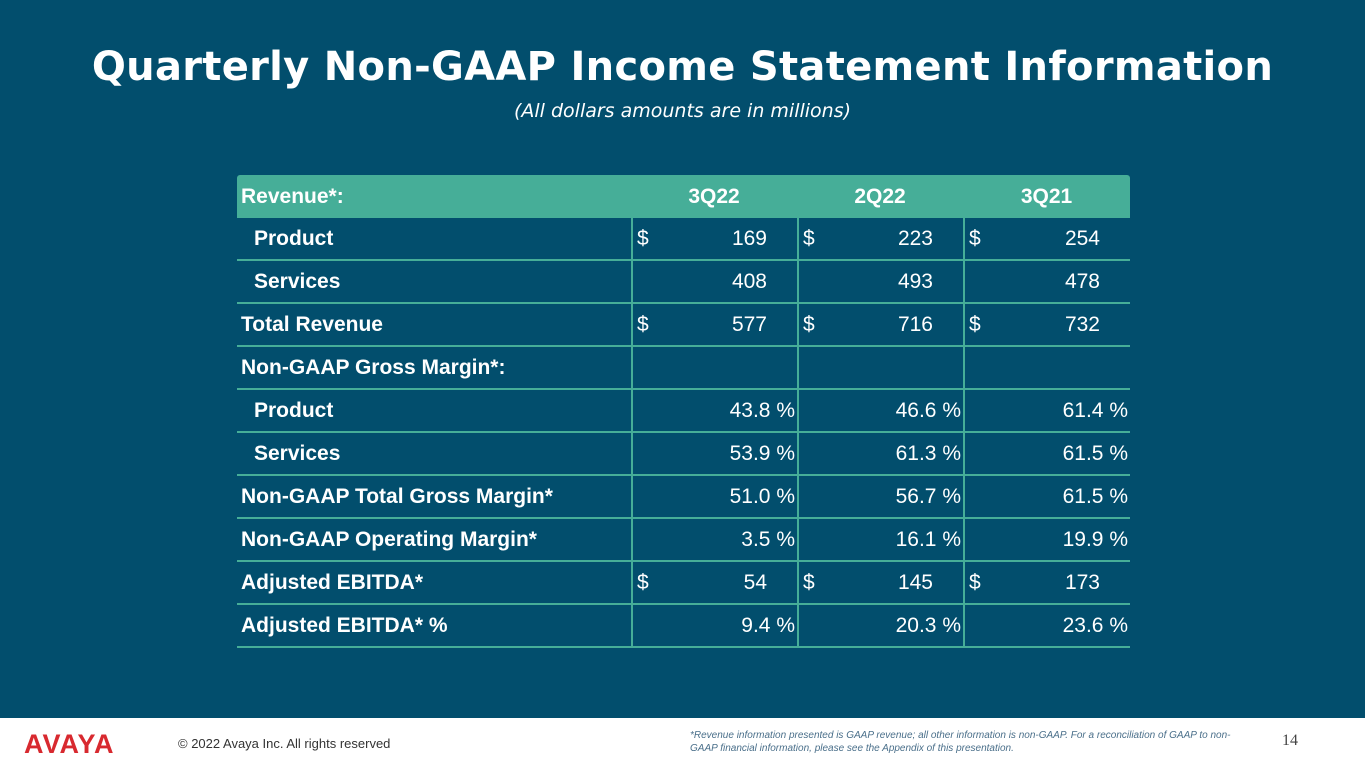  I want to click on value-cell: 20.3 %, so click(880, 625).